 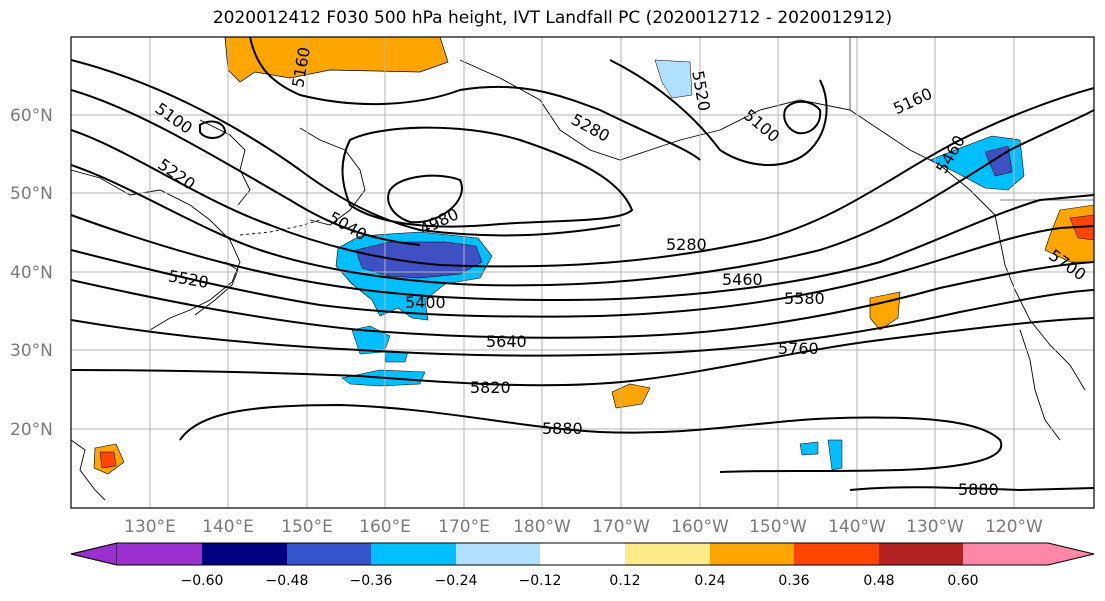 I want to click on lon-label: 140°E, so click(x=228, y=527).